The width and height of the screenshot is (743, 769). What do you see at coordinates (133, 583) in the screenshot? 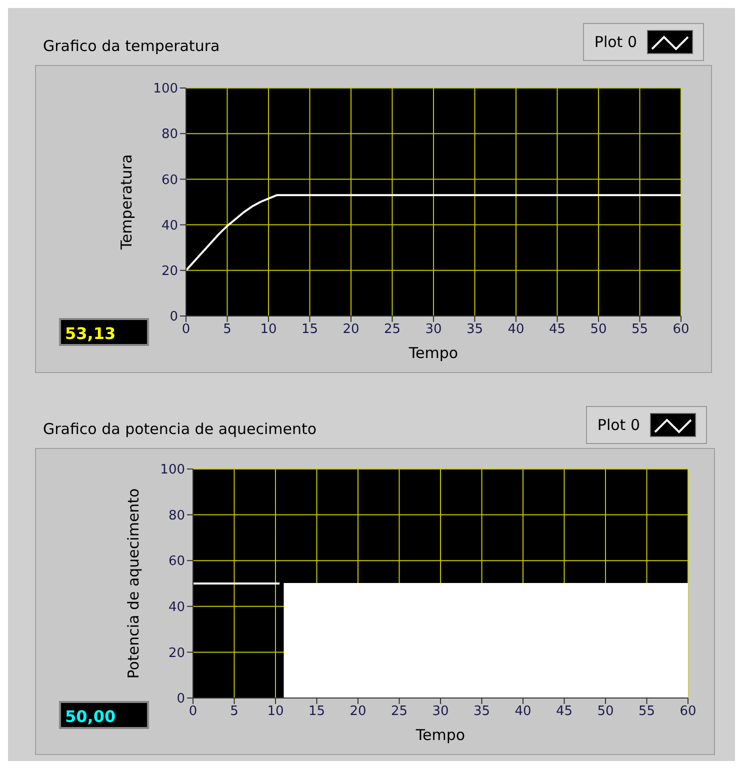
I see `y-axis-title: Potencia de aquecimento` at bounding box center [133, 583].